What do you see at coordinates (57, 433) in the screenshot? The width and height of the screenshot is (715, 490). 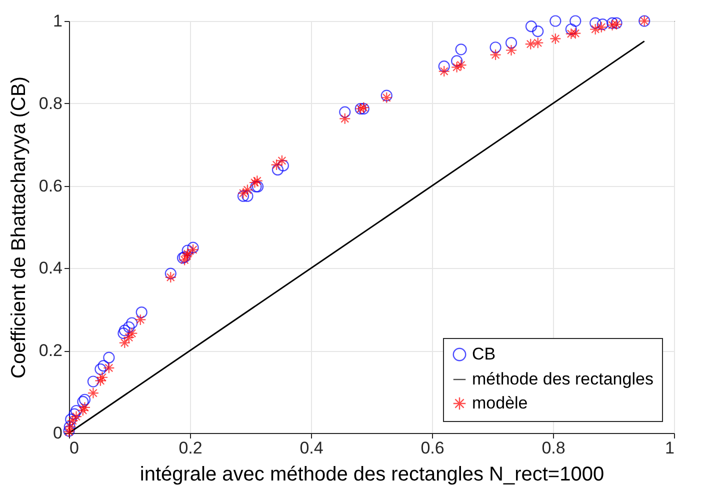 I see `y-tick-label: 0` at bounding box center [57, 433].